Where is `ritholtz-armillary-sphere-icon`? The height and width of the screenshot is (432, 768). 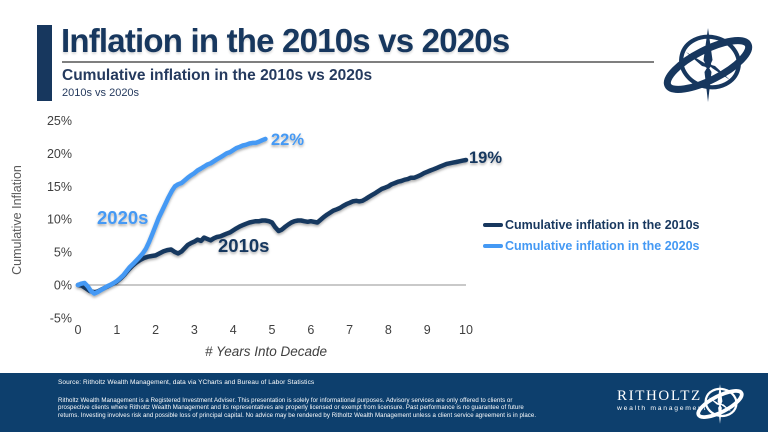
ritholtz-armillary-sphere-icon is located at coordinates (708, 65).